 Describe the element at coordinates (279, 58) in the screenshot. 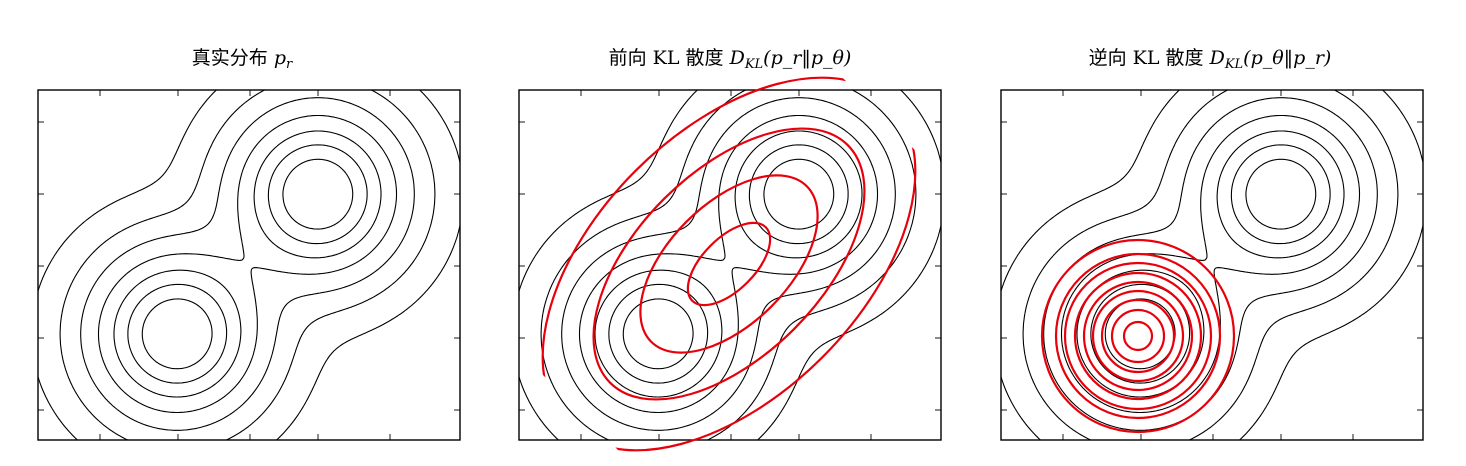

I see `title-math: p` at that location.